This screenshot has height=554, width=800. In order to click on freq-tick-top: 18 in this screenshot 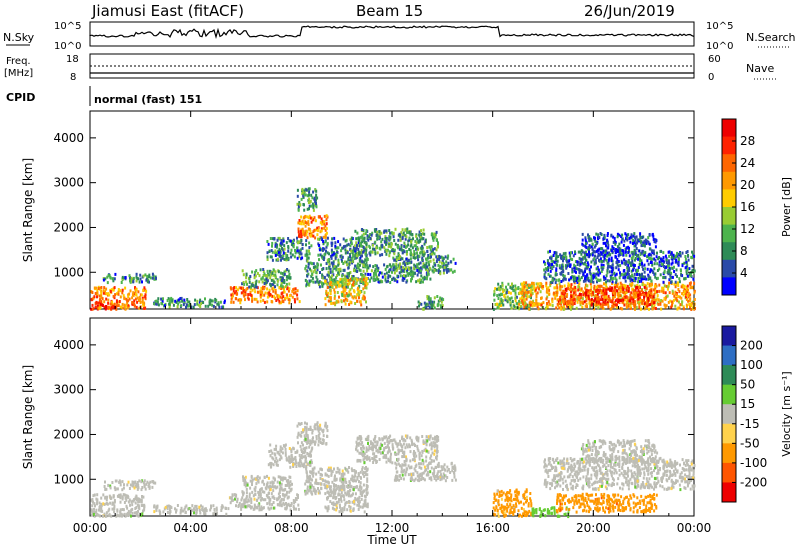, I will do `click(72, 59)`.